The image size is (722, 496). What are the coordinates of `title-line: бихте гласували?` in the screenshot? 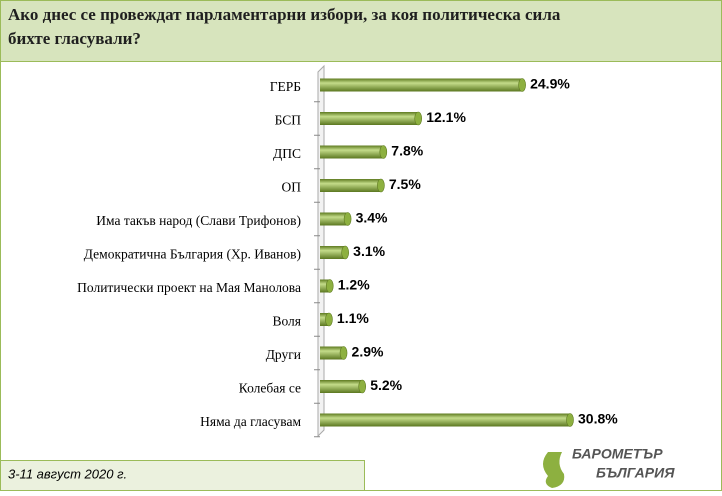 It's located at (74, 38).